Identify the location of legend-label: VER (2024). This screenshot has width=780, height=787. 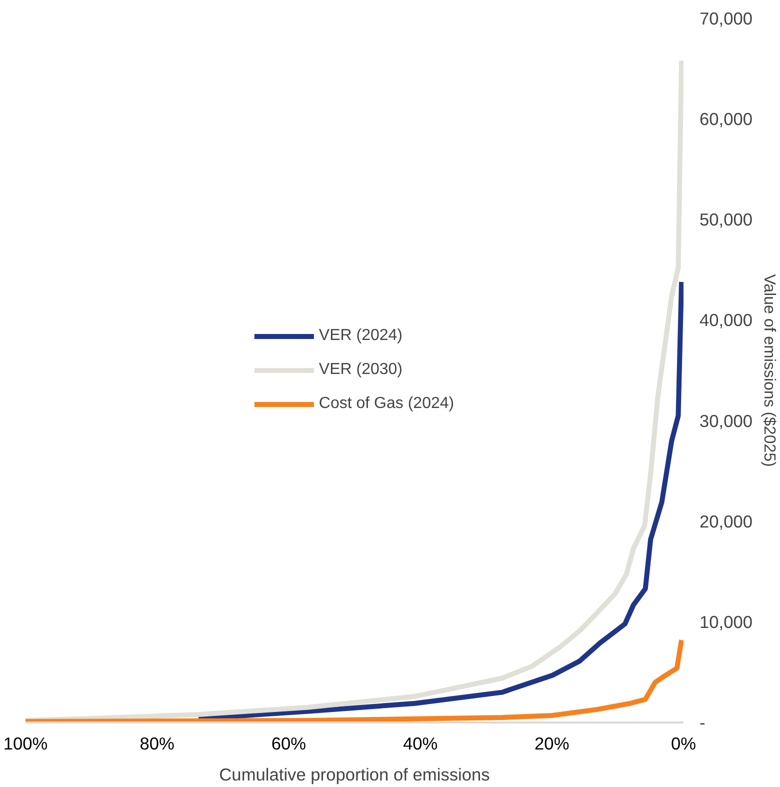
(360, 336).